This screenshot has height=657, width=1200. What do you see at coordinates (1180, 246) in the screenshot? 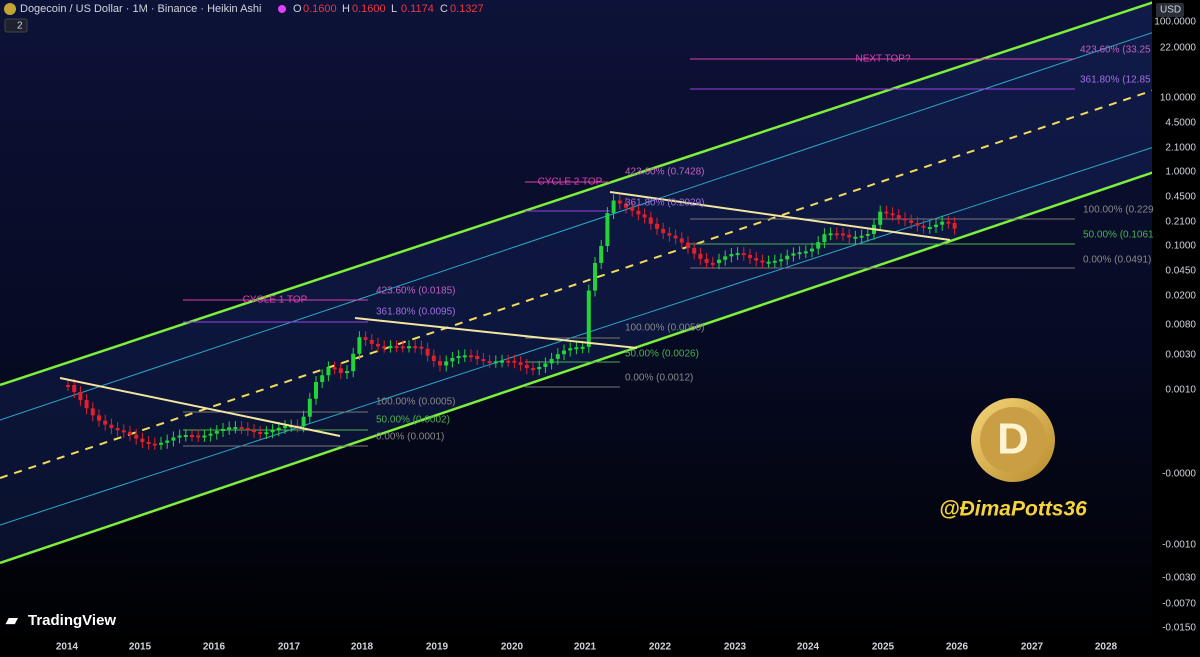
I see `price-label: 0.1000` at bounding box center [1180, 246].